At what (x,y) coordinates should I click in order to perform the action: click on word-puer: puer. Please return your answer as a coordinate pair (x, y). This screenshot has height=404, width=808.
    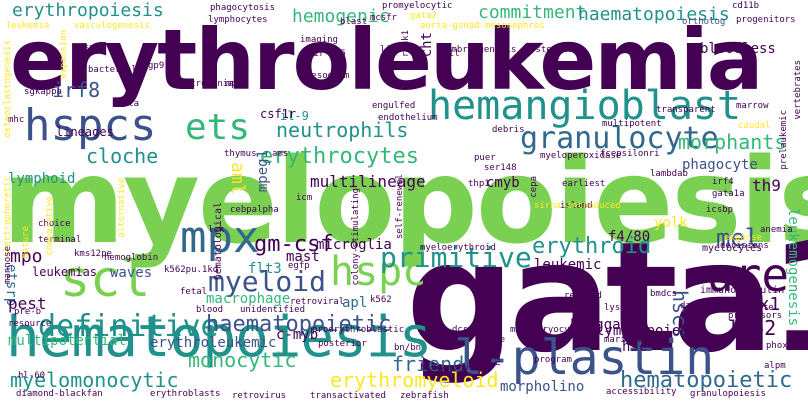
    Looking at the image, I should click on (485, 158).